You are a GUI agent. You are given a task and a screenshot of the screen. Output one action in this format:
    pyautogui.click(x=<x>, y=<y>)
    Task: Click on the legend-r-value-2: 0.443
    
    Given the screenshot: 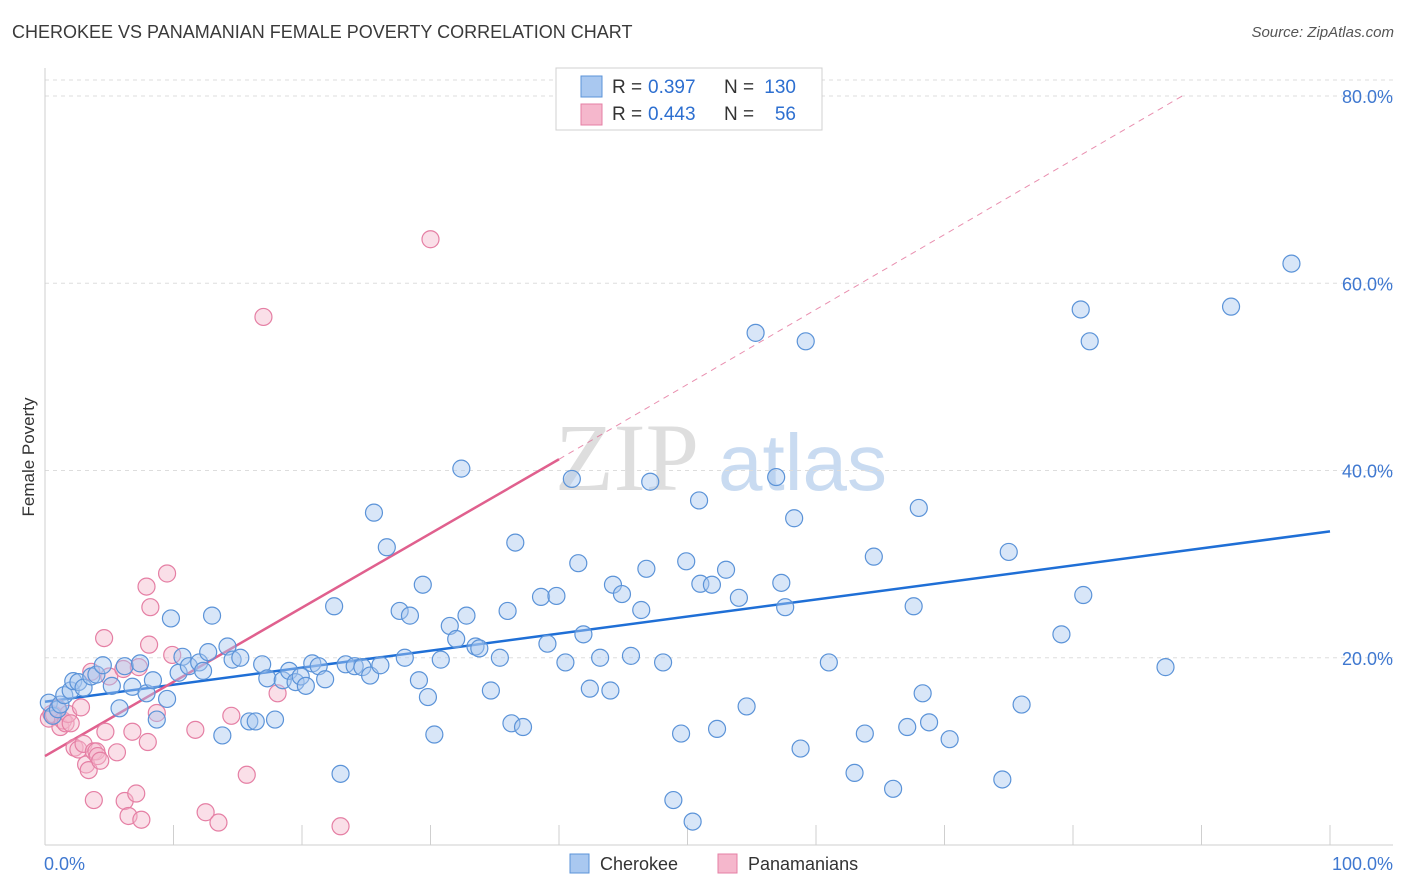 What is the action you would take?
    pyautogui.click(x=672, y=114)
    